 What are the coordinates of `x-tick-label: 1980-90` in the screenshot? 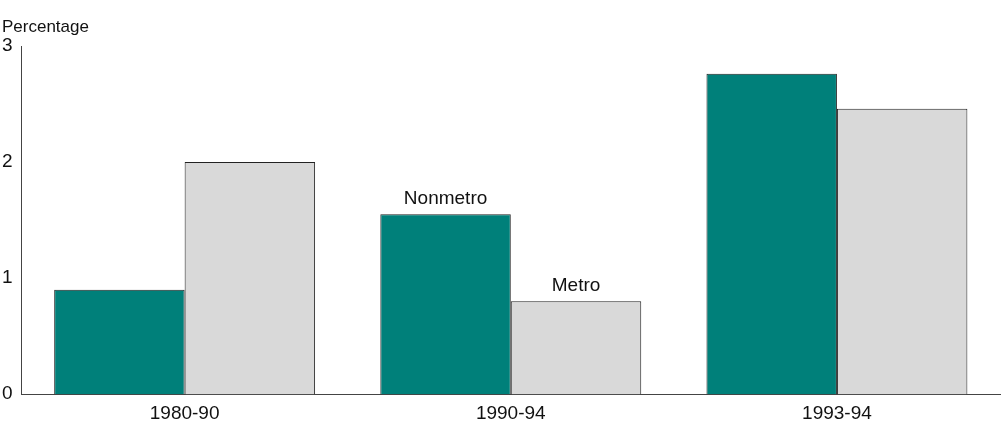 It's located at (184, 412).